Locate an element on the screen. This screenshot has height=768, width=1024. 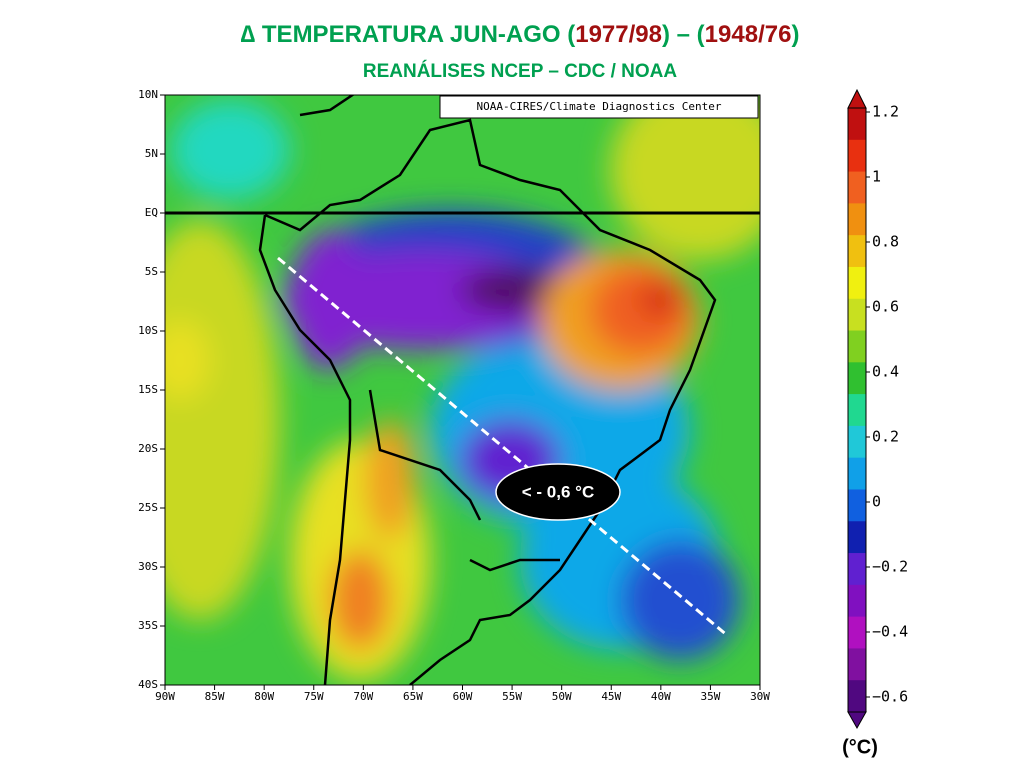
lat-label: 15S is located at coordinates (148, 389).